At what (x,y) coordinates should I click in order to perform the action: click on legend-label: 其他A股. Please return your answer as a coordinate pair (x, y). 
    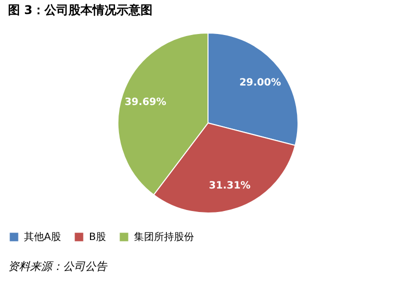
    Looking at the image, I should click on (42, 237).